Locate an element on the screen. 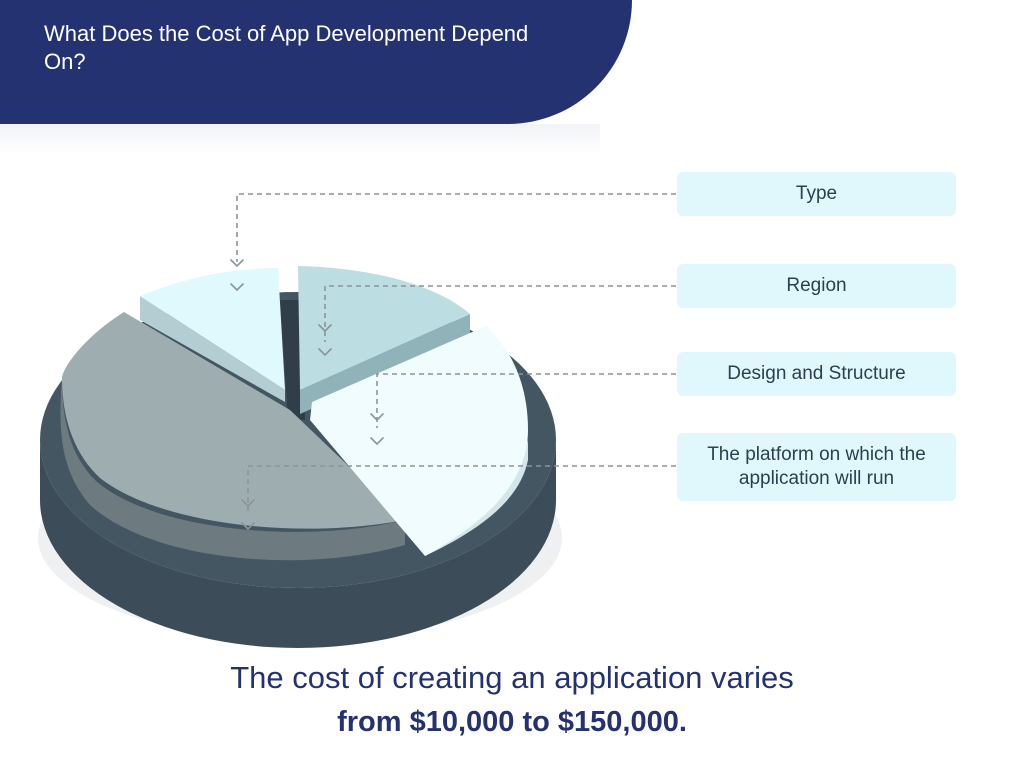  label-type-text: Type is located at coordinates (816, 193).